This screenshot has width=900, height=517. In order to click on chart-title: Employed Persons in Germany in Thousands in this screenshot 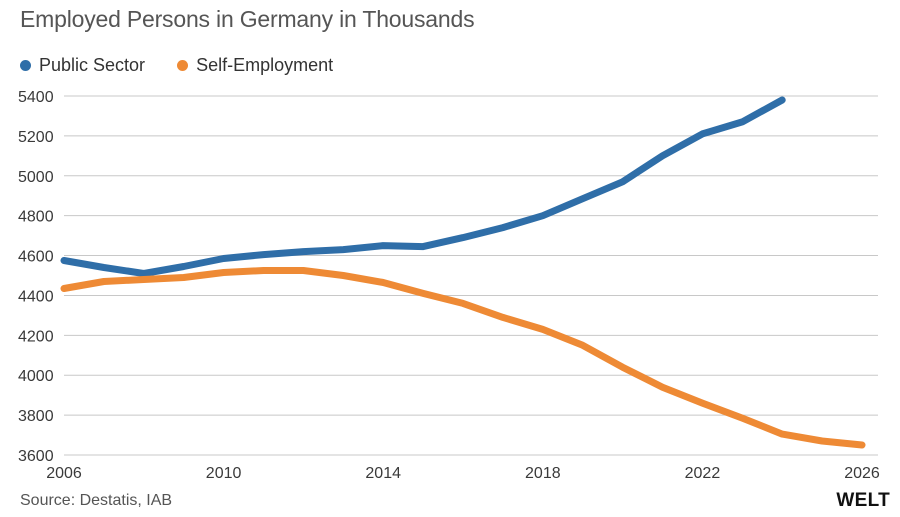, I will do `click(247, 19)`.